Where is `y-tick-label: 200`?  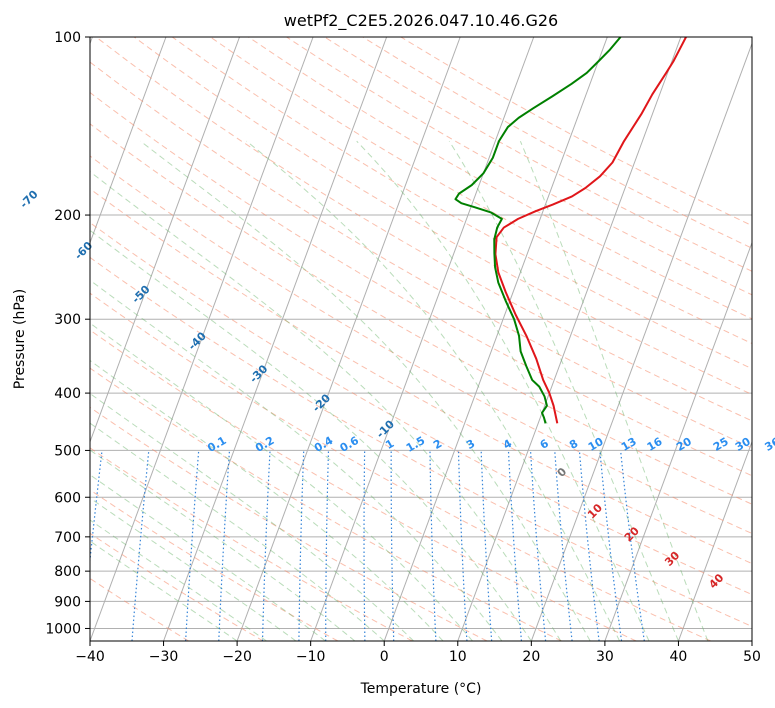
y-tick-label: 200 is located at coordinates (67, 216).